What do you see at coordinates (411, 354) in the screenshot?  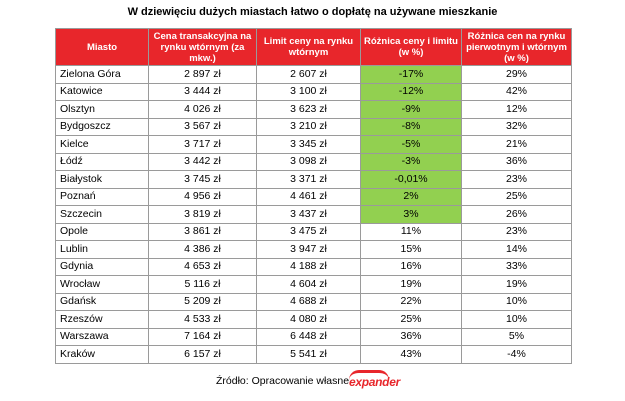 I see `cell-limit-difference: 43%` at bounding box center [411, 354].